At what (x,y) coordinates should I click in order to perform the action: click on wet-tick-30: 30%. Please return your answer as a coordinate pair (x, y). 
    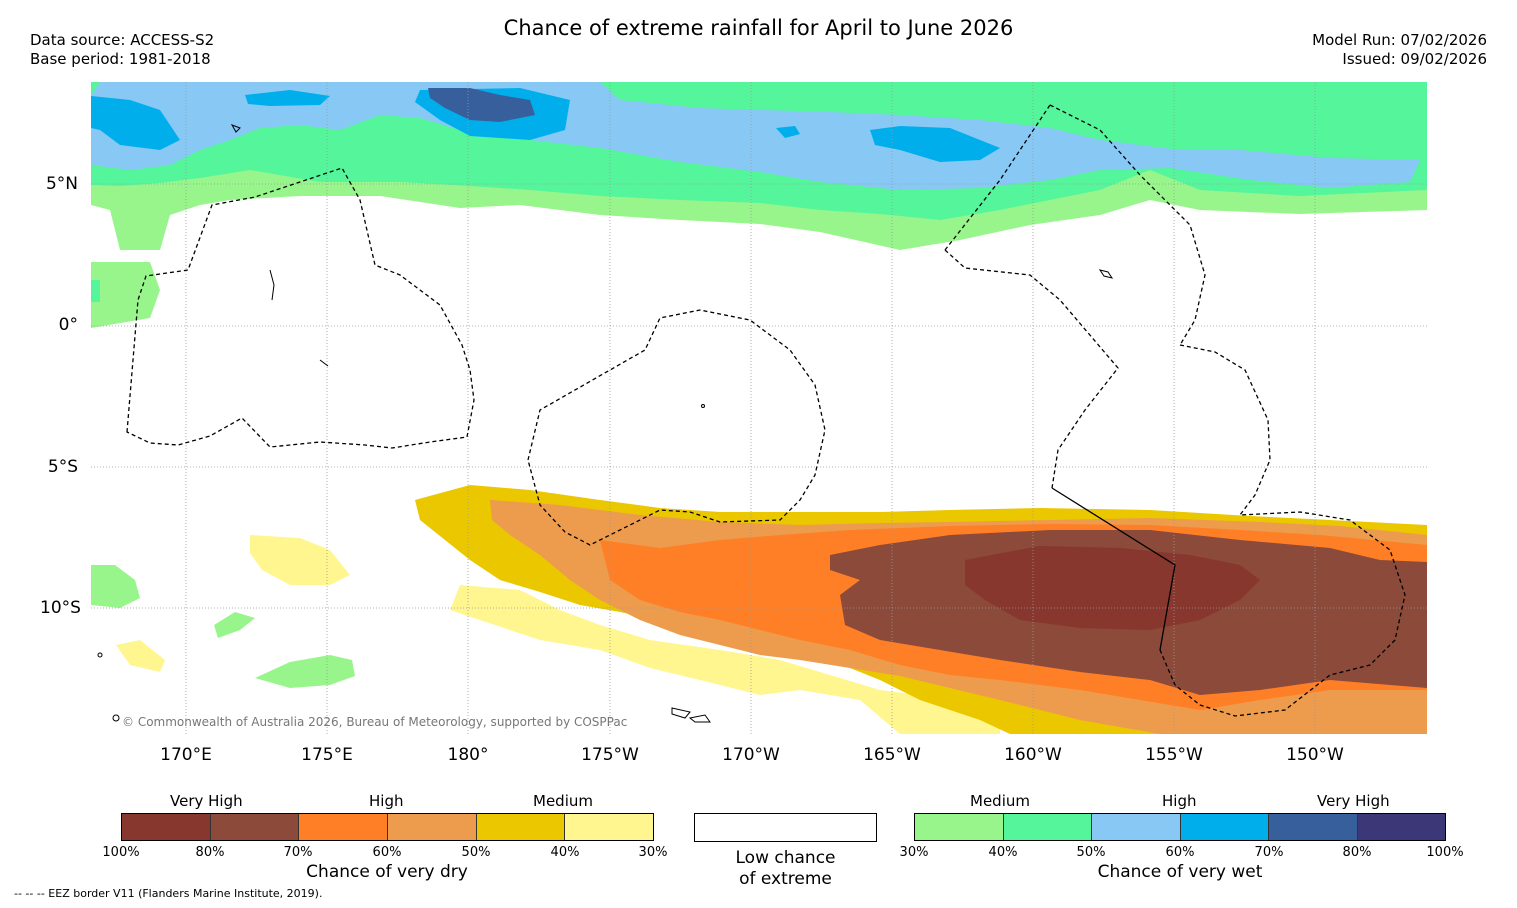
    Looking at the image, I should click on (914, 852).